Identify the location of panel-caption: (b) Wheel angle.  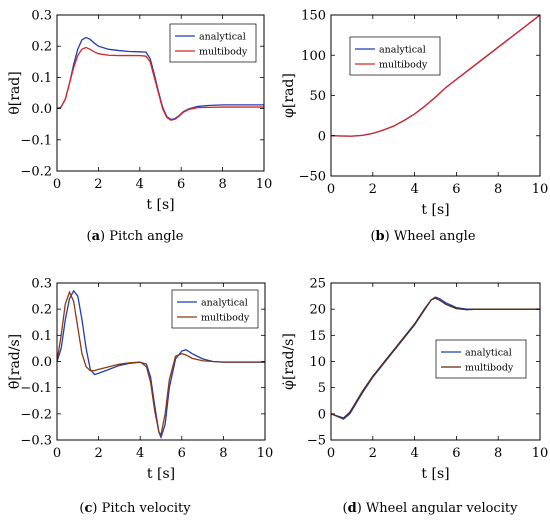
(422, 236).